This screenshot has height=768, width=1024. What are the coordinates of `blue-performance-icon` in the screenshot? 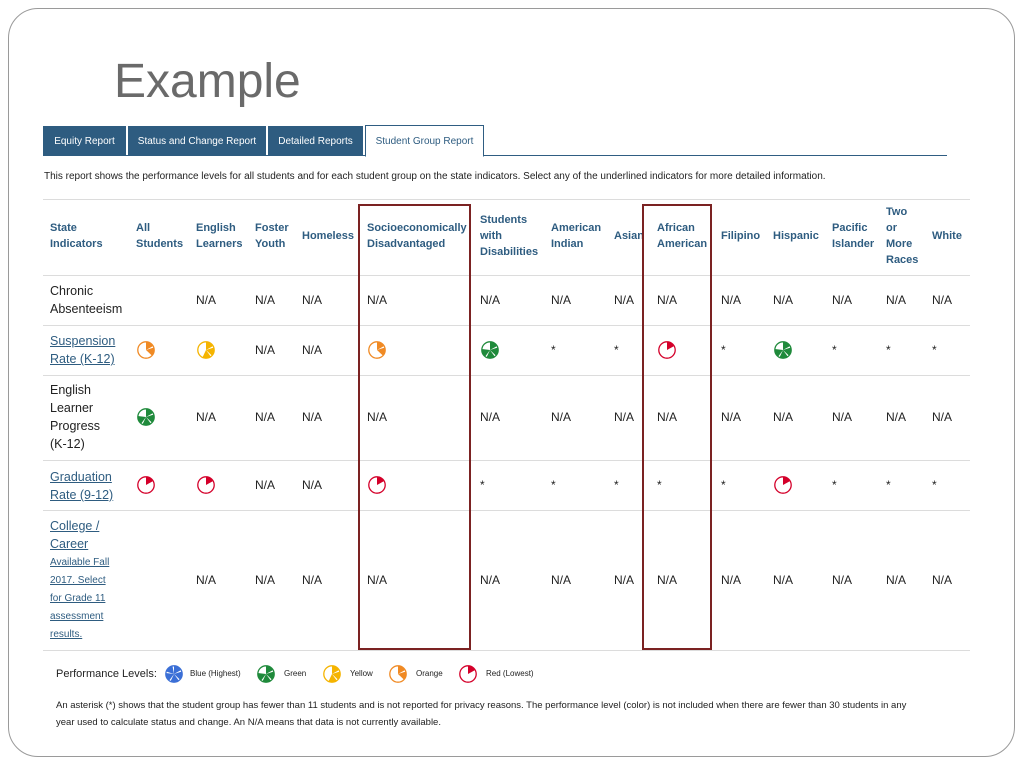 It's located at (174, 674).